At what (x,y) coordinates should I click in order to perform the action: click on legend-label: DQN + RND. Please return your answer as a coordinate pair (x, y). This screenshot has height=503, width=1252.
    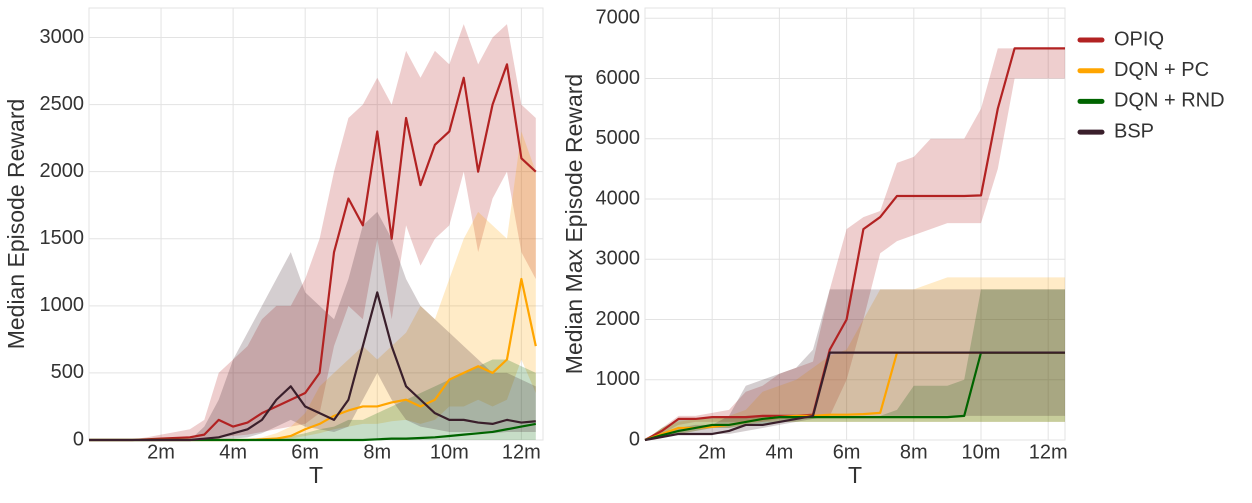
    Looking at the image, I should click on (1169, 101).